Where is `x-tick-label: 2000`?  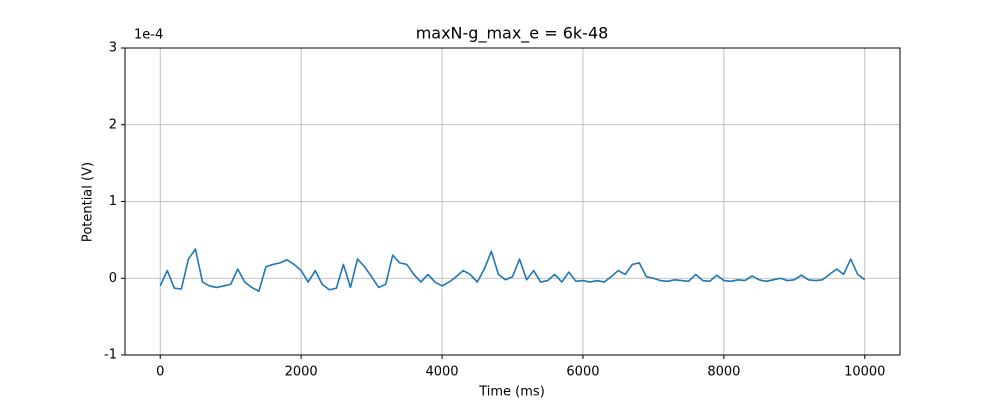
x-tick-label: 2000 is located at coordinates (301, 372).